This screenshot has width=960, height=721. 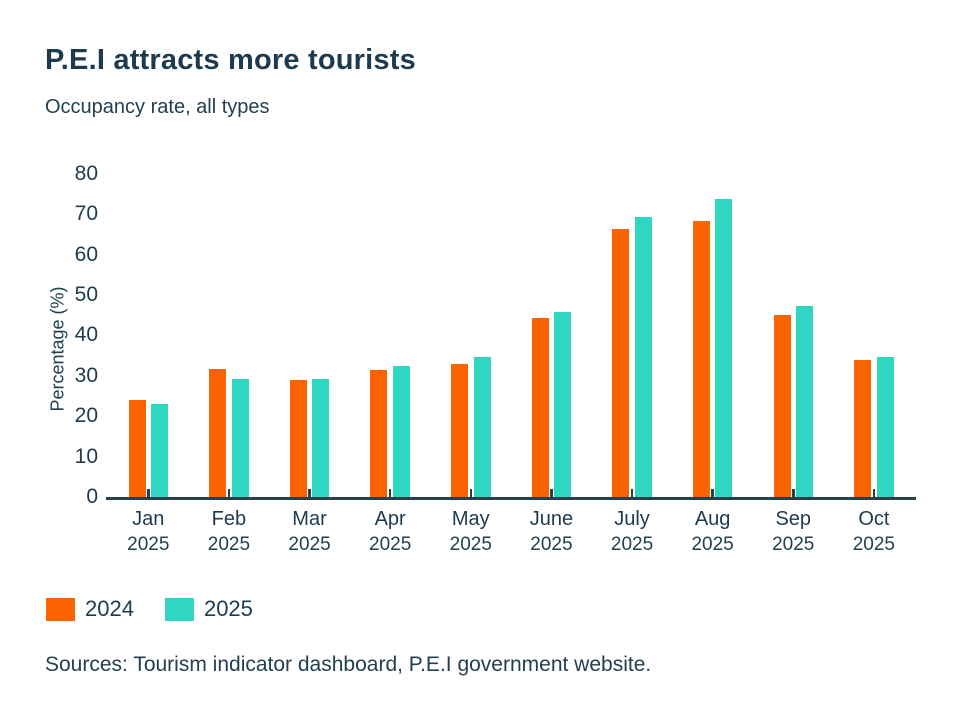 What do you see at coordinates (86, 416) in the screenshot?
I see `y-tick-label: 20` at bounding box center [86, 416].